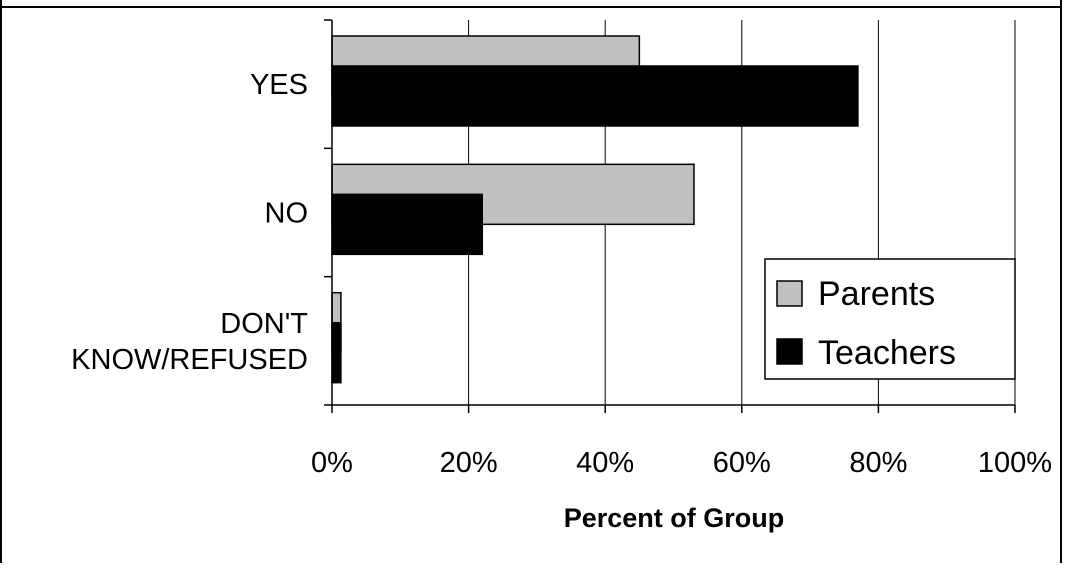  I want to click on x-tick-label: 0%, so click(332, 463).